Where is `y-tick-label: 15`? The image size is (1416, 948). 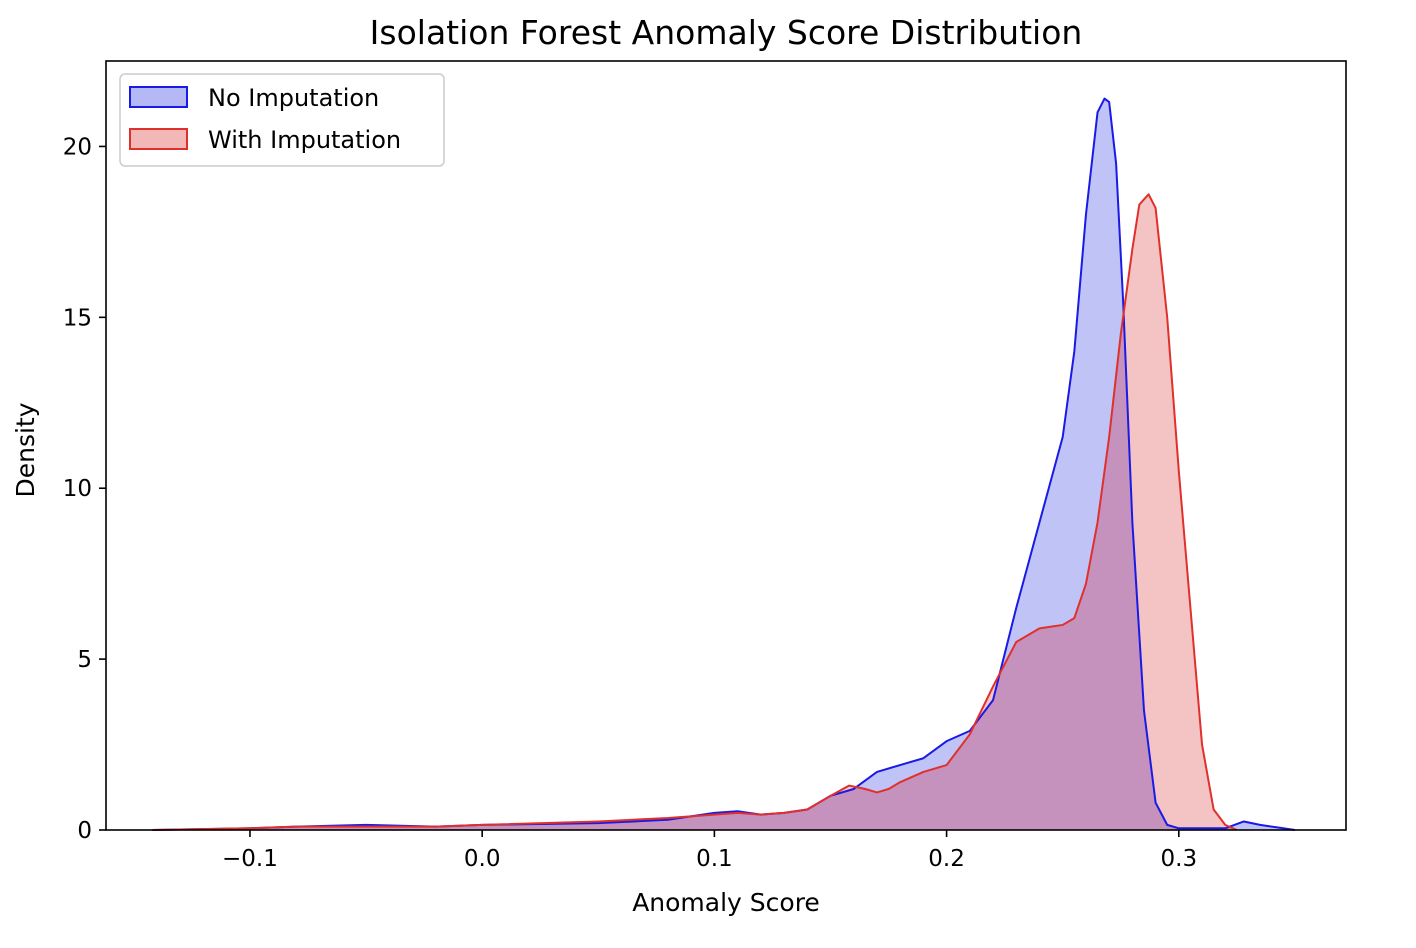 y-tick-label: 15 is located at coordinates (77, 318).